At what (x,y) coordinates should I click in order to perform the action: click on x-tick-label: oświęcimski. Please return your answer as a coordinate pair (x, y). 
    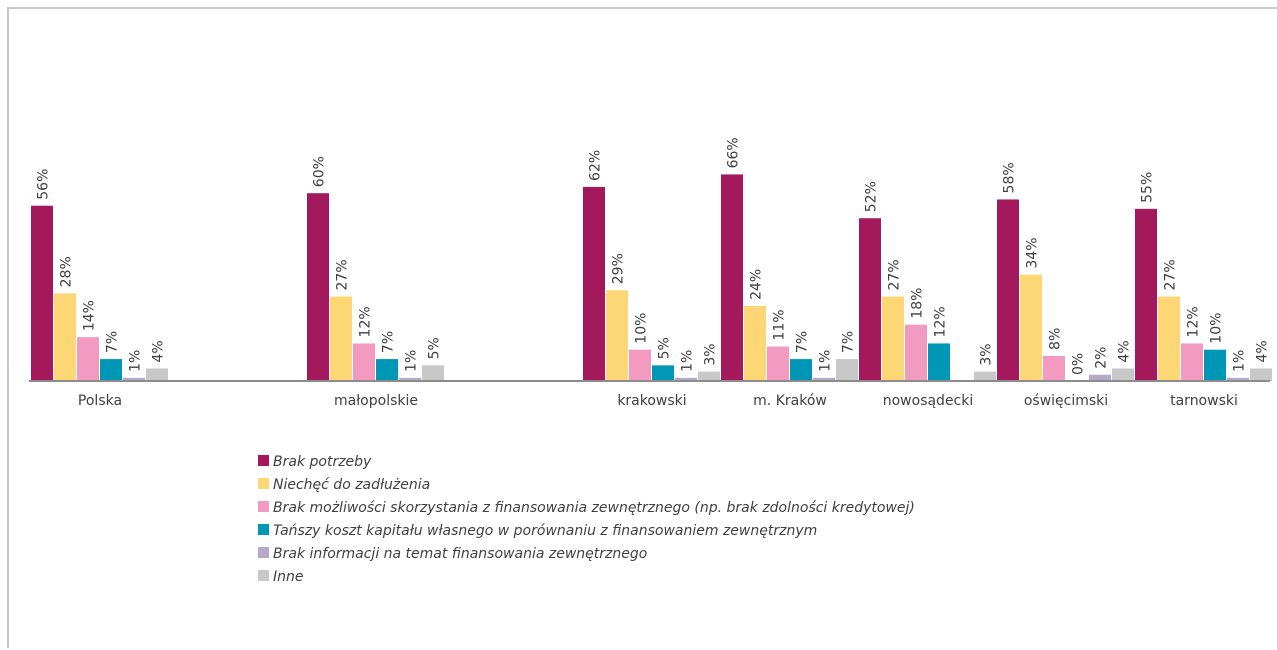
    Looking at the image, I should click on (1066, 401).